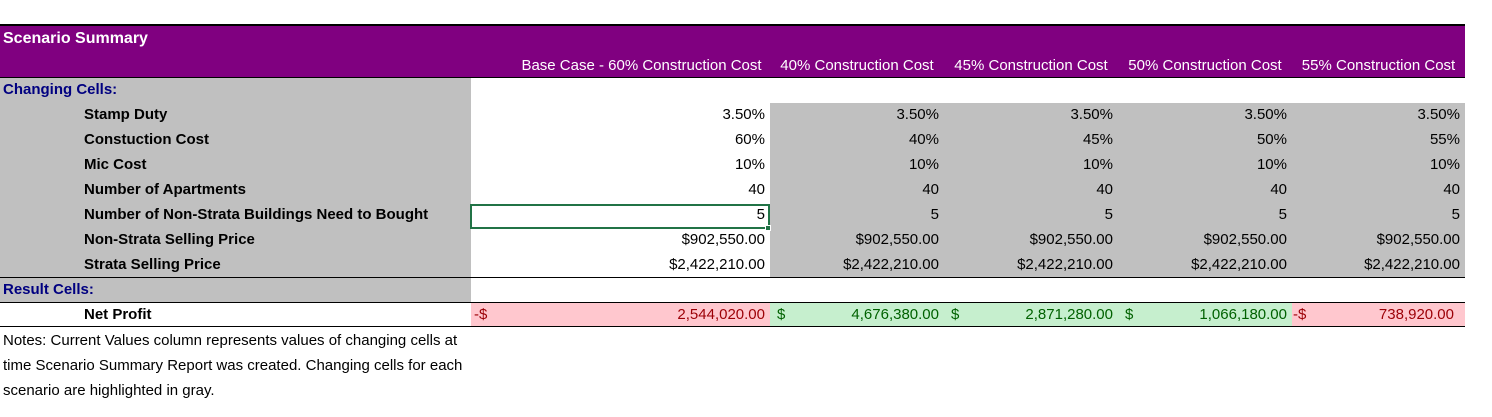 The image size is (1492, 417). I want to click on cell-non-strata-buildings-45: 5, so click(1108, 214).